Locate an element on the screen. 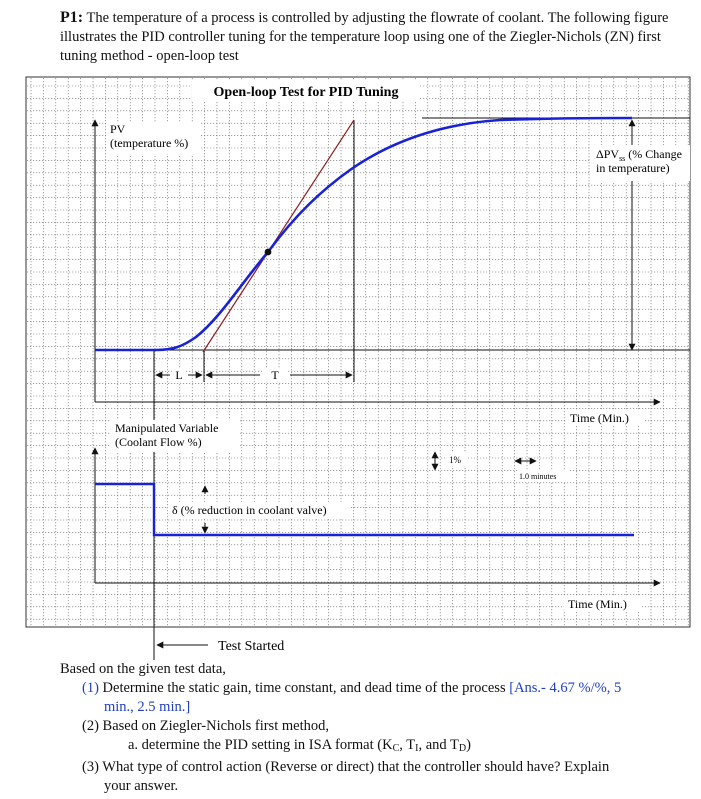 Image resolution: width=701 pixels, height=799 pixels. L-backing is located at coordinates (179, 375).